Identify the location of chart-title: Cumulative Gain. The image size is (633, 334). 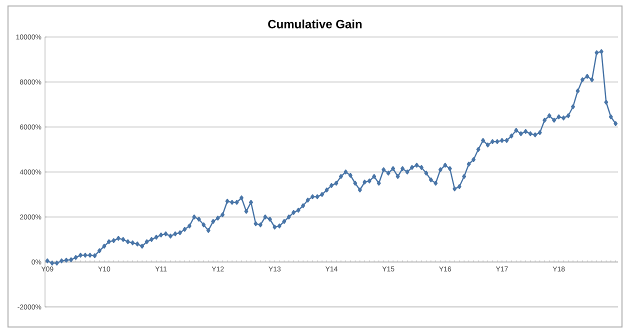
(315, 24).